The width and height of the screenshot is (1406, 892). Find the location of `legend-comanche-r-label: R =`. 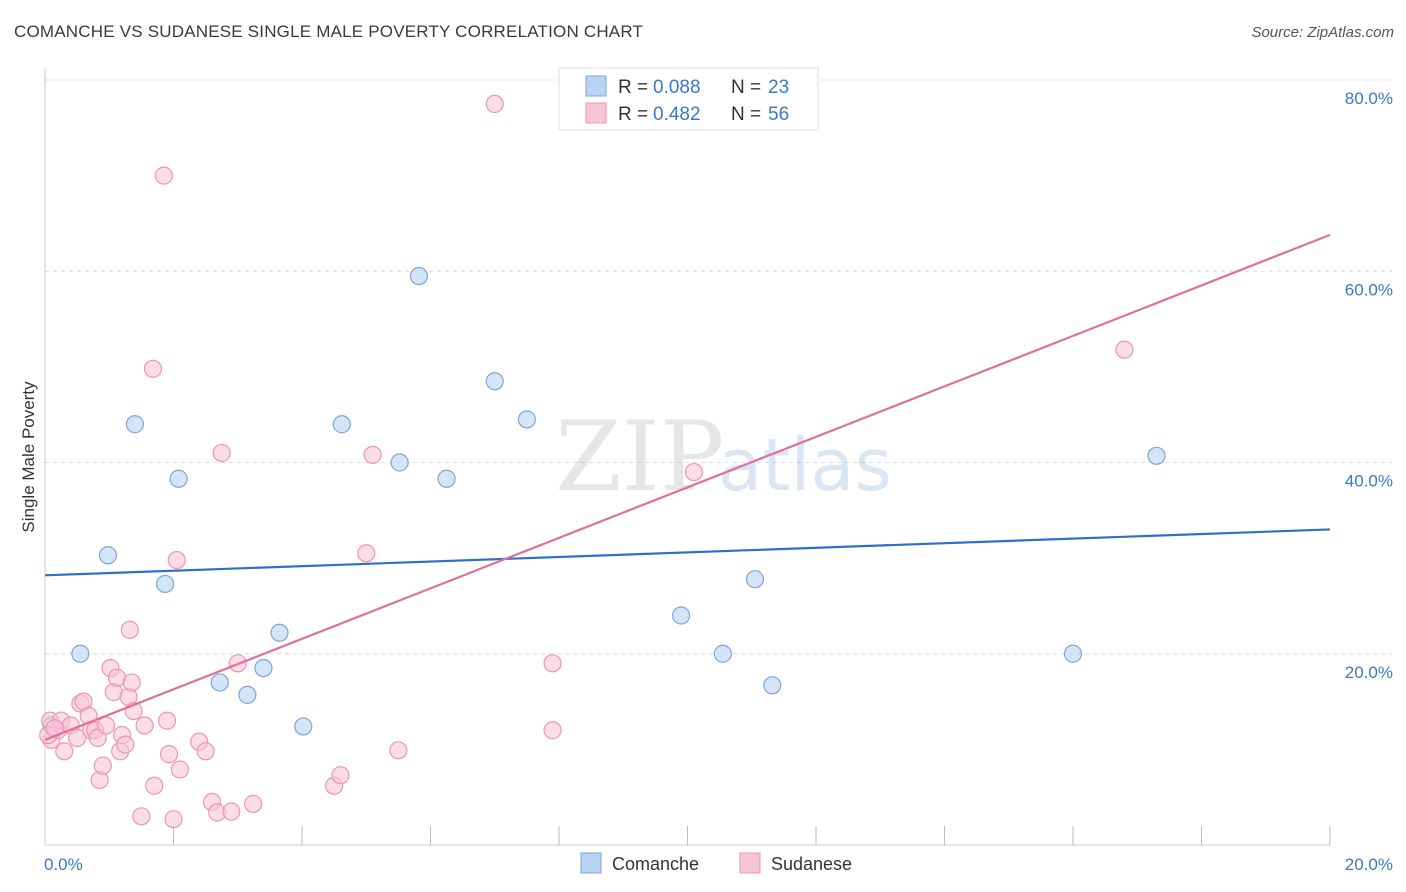

legend-comanche-r-label: R = is located at coordinates (633, 87).